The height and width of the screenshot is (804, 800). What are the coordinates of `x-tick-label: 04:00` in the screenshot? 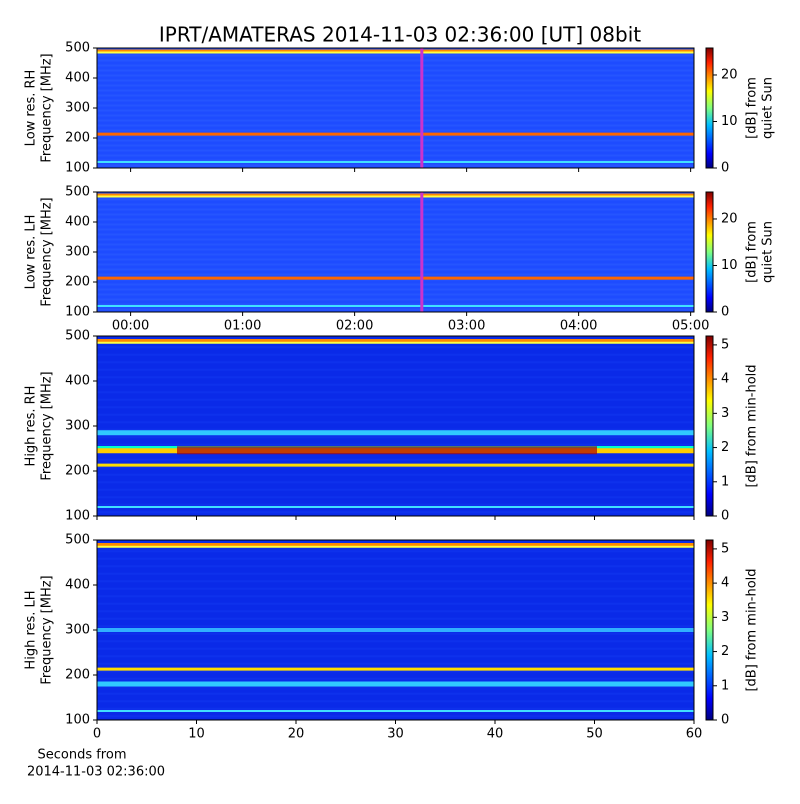 It's located at (578, 326).